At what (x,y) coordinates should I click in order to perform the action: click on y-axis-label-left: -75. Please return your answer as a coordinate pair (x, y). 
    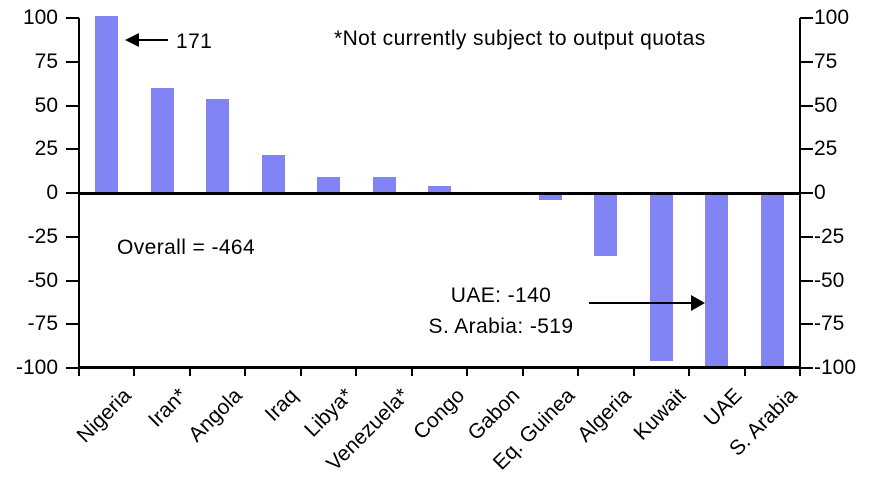
    Looking at the image, I should click on (42, 324).